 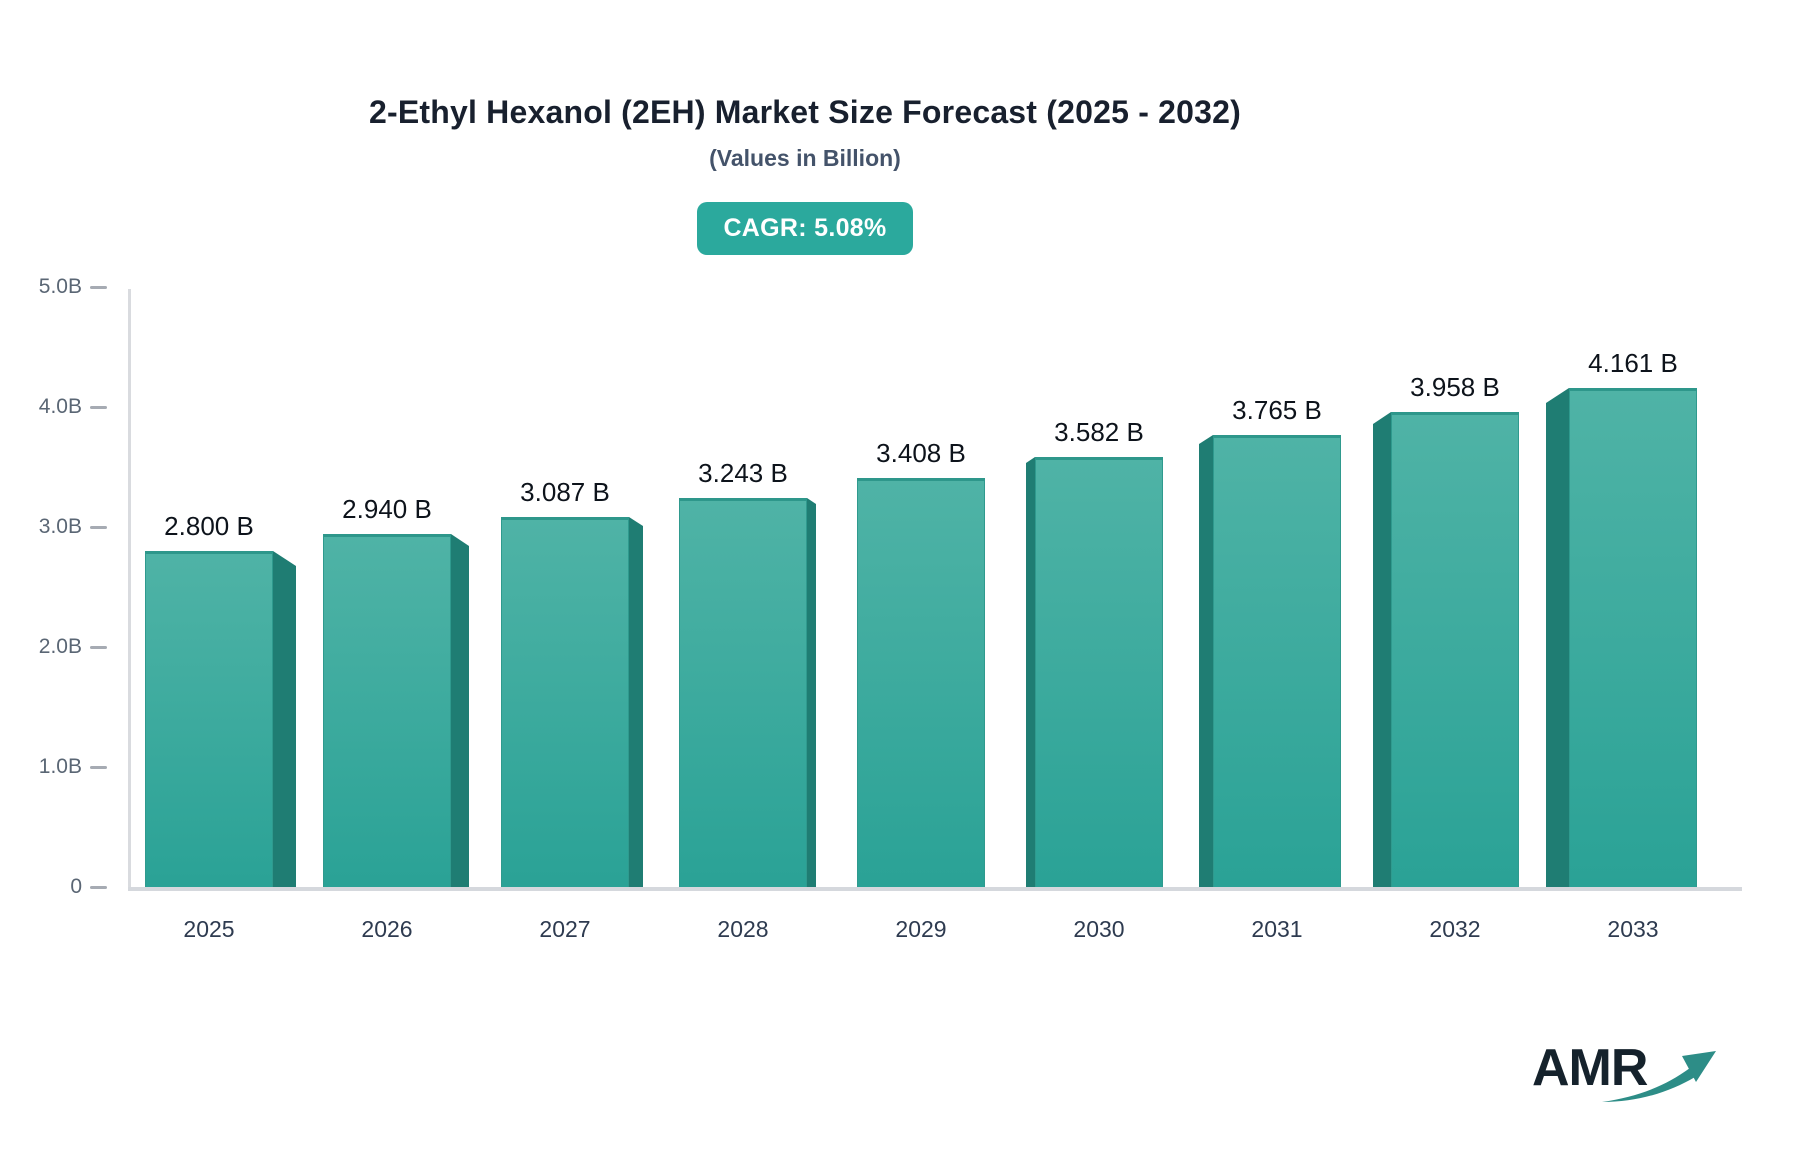 What do you see at coordinates (209, 526) in the screenshot?
I see `bar-value-label: 2.800 B` at bounding box center [209, 526].